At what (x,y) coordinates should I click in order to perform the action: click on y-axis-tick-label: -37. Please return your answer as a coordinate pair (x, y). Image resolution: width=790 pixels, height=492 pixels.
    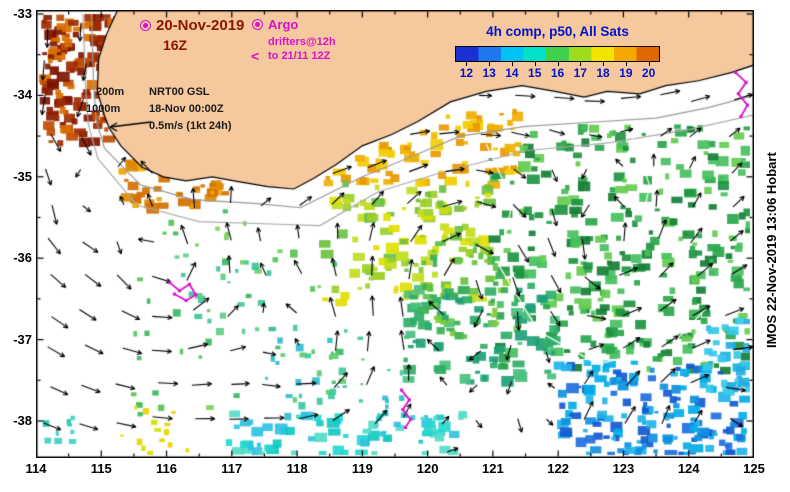
    Looking at the image, I should click on (22, 339).